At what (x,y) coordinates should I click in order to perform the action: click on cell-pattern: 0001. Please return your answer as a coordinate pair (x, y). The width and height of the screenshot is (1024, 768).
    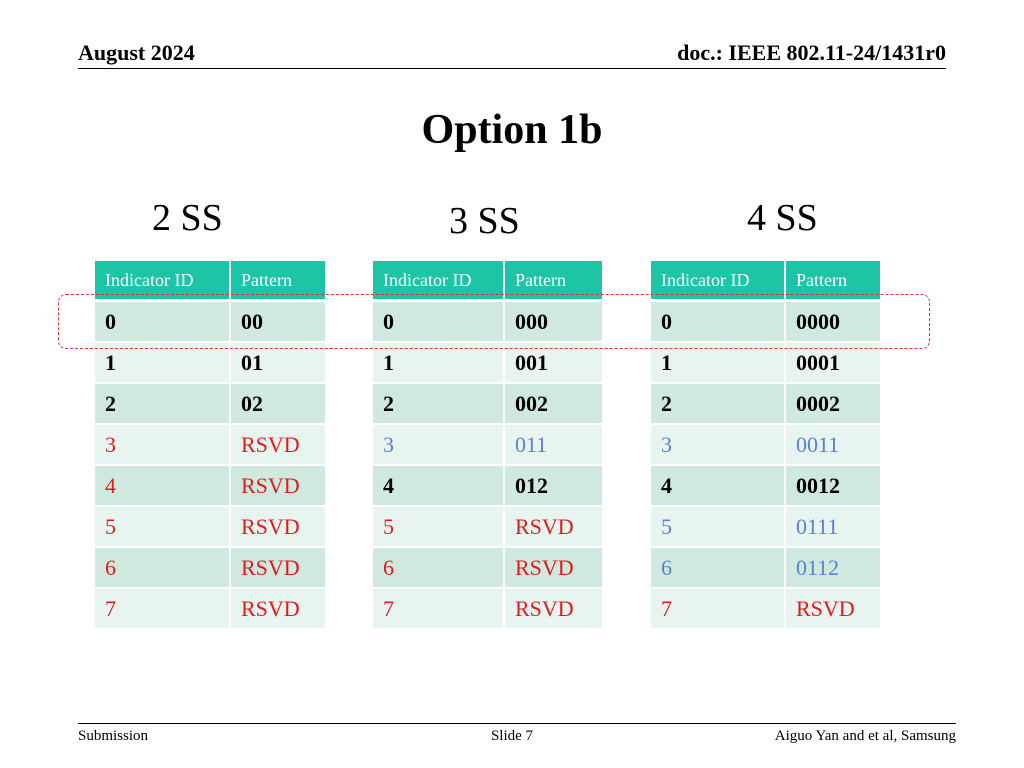
    Looking at the image, I should click on (833, 363).